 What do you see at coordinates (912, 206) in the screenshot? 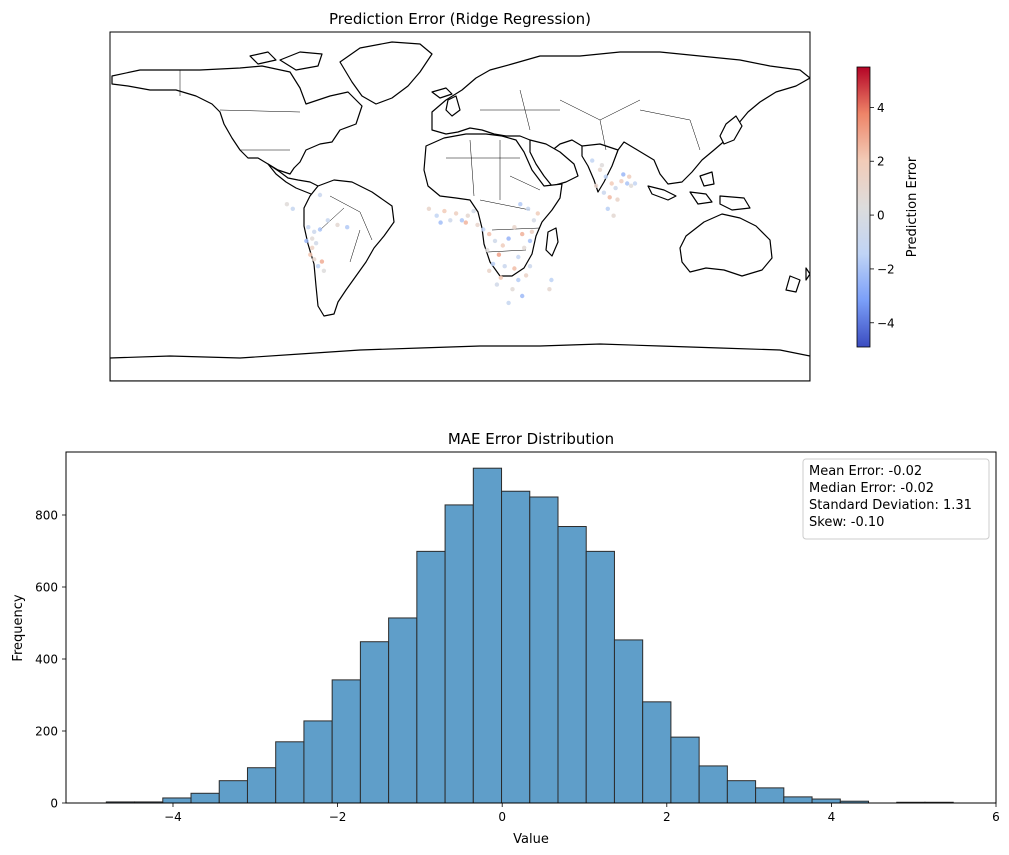
I see `colorbar-label: Prediction Error` at bounding box center [912, 206].